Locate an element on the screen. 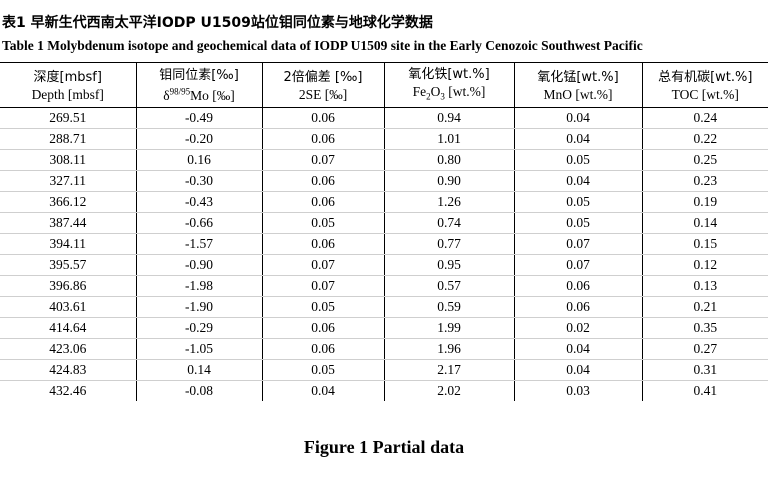  o-subscript: 3 is located at coordinates (442, 96).